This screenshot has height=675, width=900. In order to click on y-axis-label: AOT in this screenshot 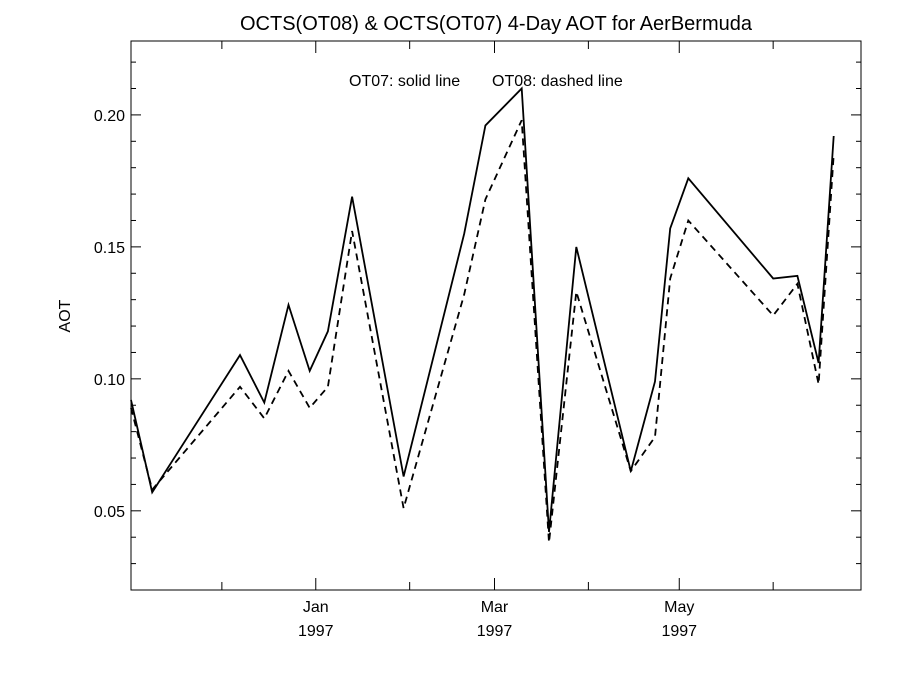, I will do `click(65, 315)`.